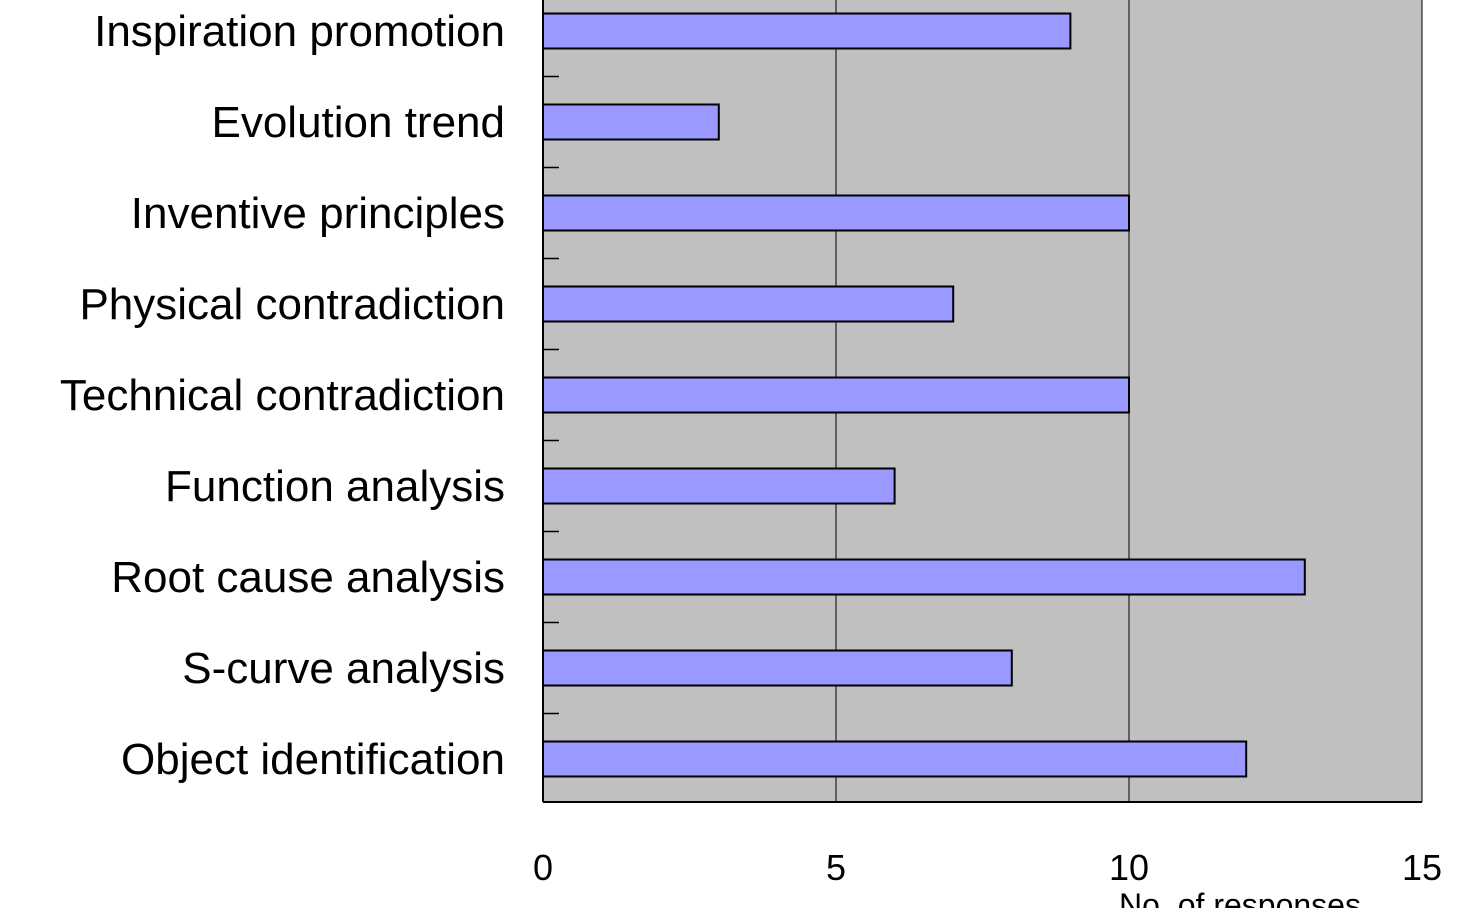 The height and width of the screenshot is (908, 1460). Describe the element at coordinates (836, 867) in the screenshot. I see `x-tick-label-5: 5` at that location.